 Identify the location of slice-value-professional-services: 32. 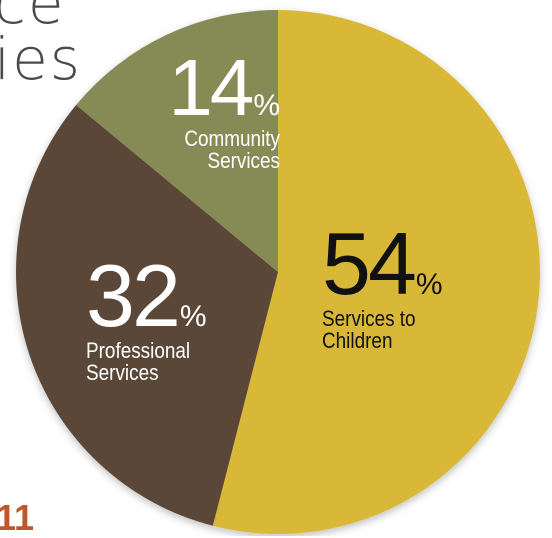
(133, 295).